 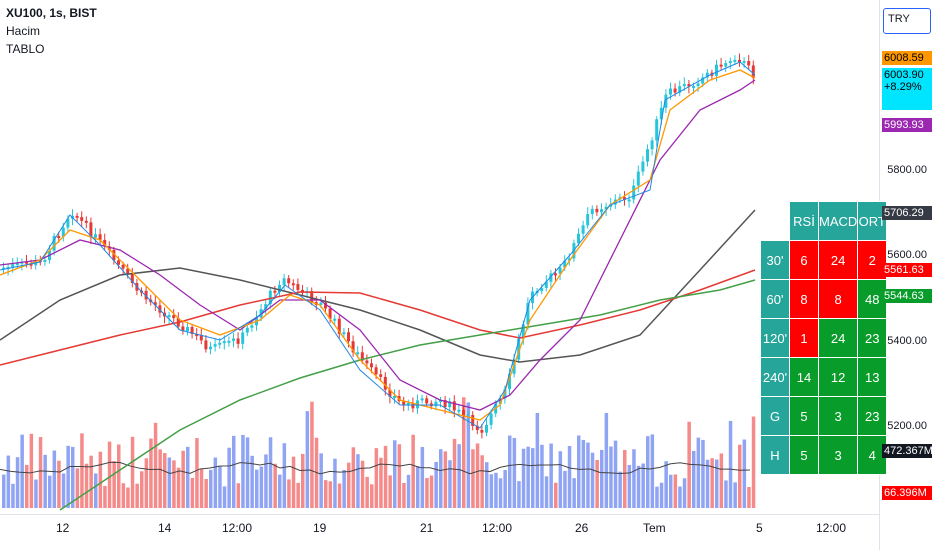 What do you see at coordinates (804, 338) in the screenshot?
I see `table-cell: 1` at bounding box center [804, 338].